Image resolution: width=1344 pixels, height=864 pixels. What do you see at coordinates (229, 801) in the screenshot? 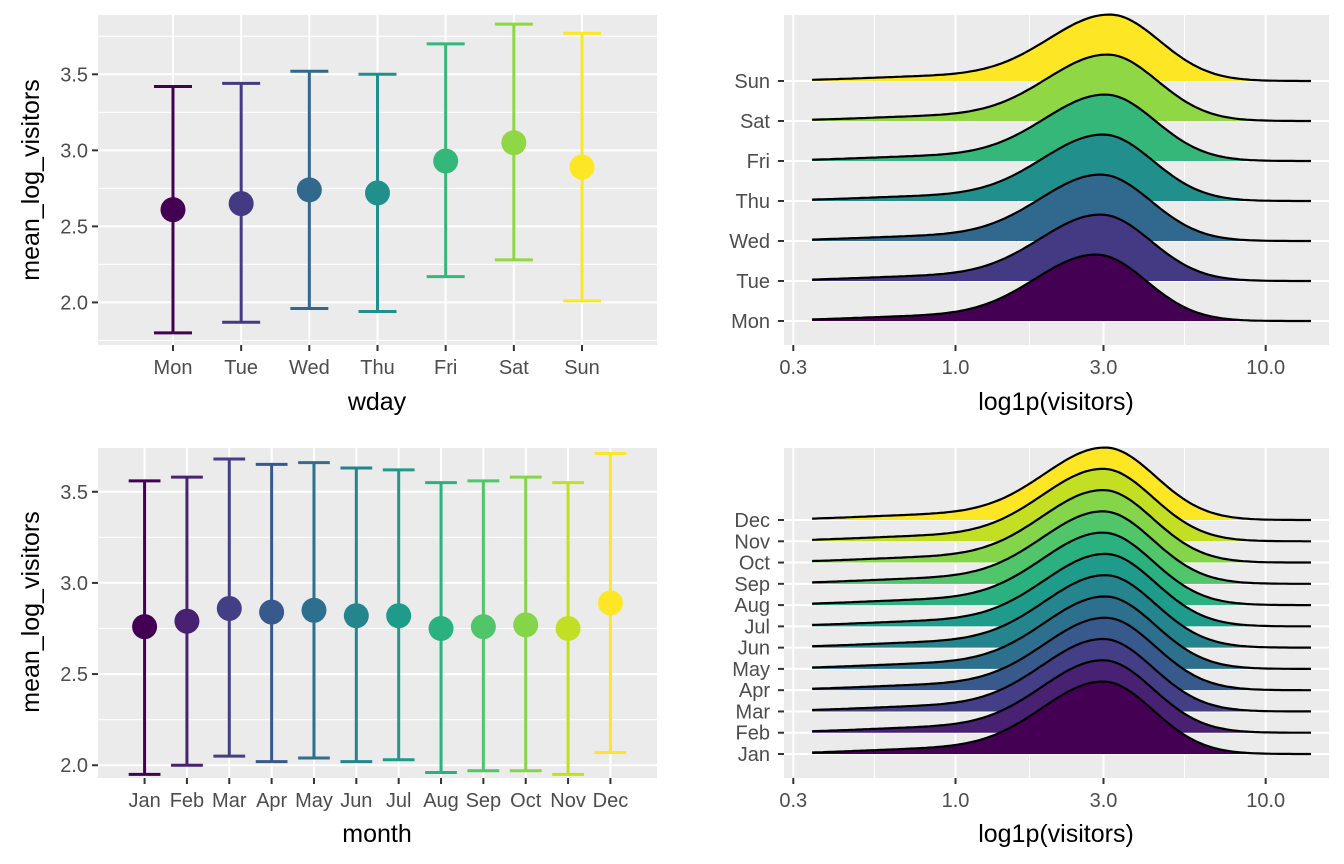
I see `x-tick-label: Mar` at bounding box center [229, 801].